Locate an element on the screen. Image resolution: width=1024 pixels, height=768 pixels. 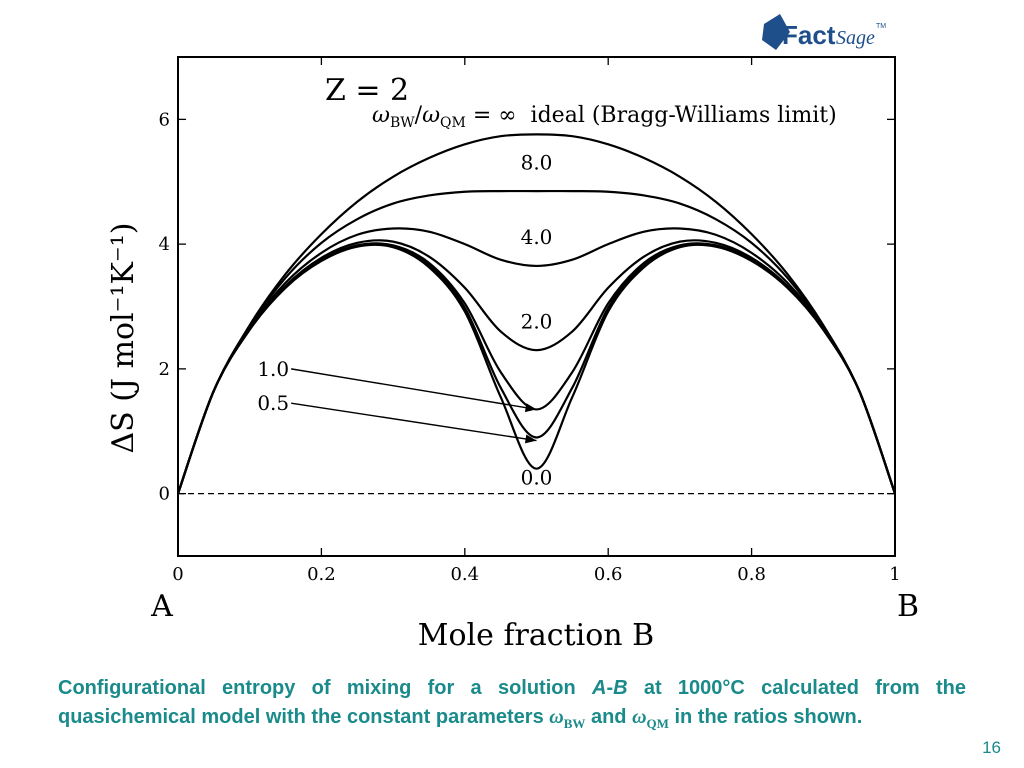
logo-tm: TM is located at coordinates (881, 26).